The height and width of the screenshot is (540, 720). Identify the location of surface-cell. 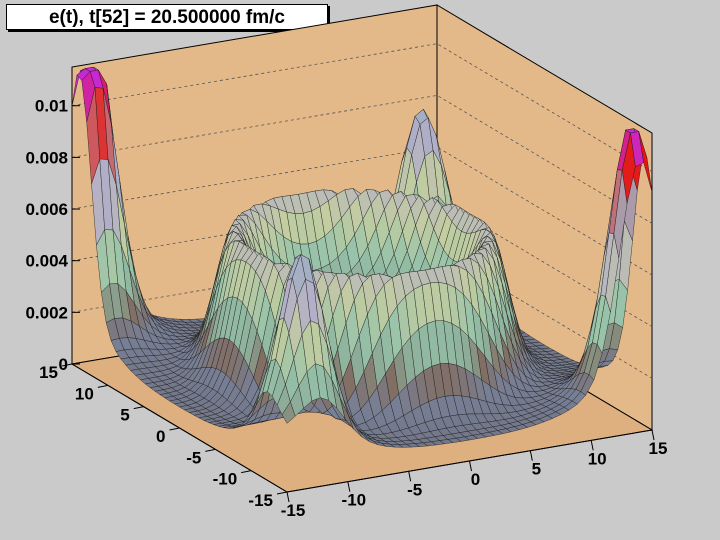
(645, 162).